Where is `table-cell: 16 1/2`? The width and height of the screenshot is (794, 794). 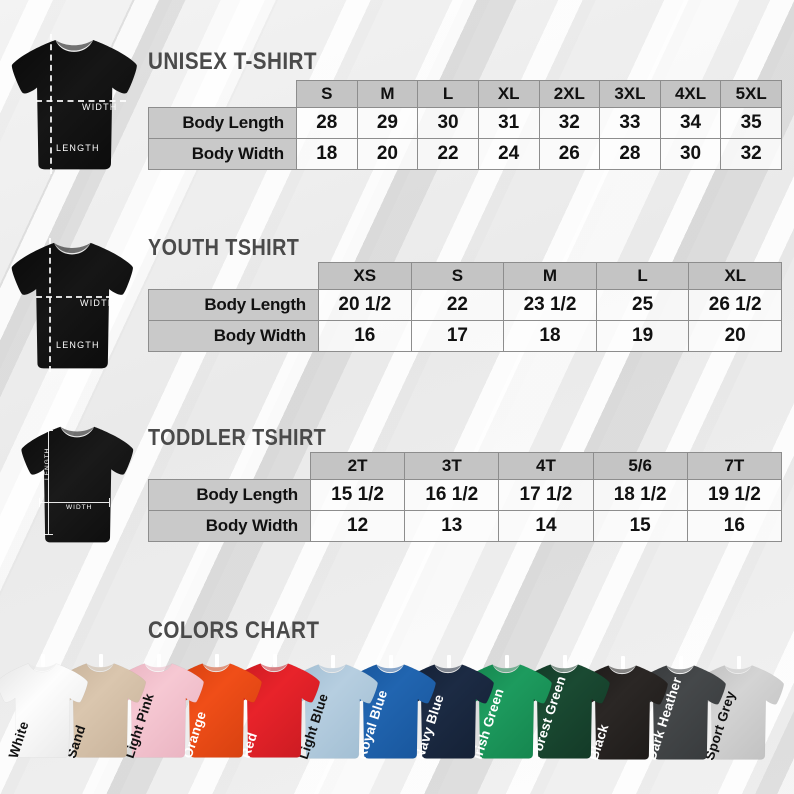
table-cell: 16 1/2 is located at coordinates (452, 495).